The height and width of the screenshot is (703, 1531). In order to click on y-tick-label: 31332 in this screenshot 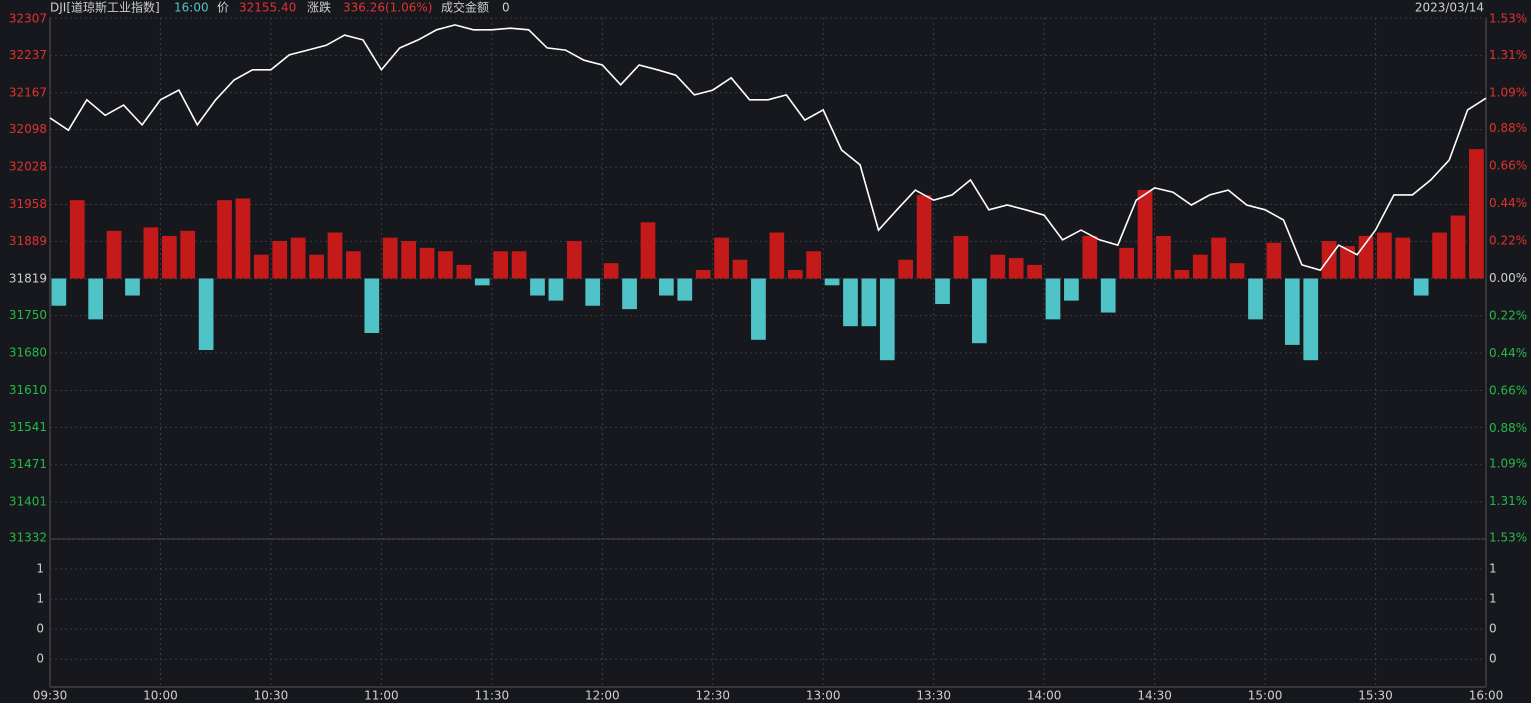, I will do `click(28, 538)`.